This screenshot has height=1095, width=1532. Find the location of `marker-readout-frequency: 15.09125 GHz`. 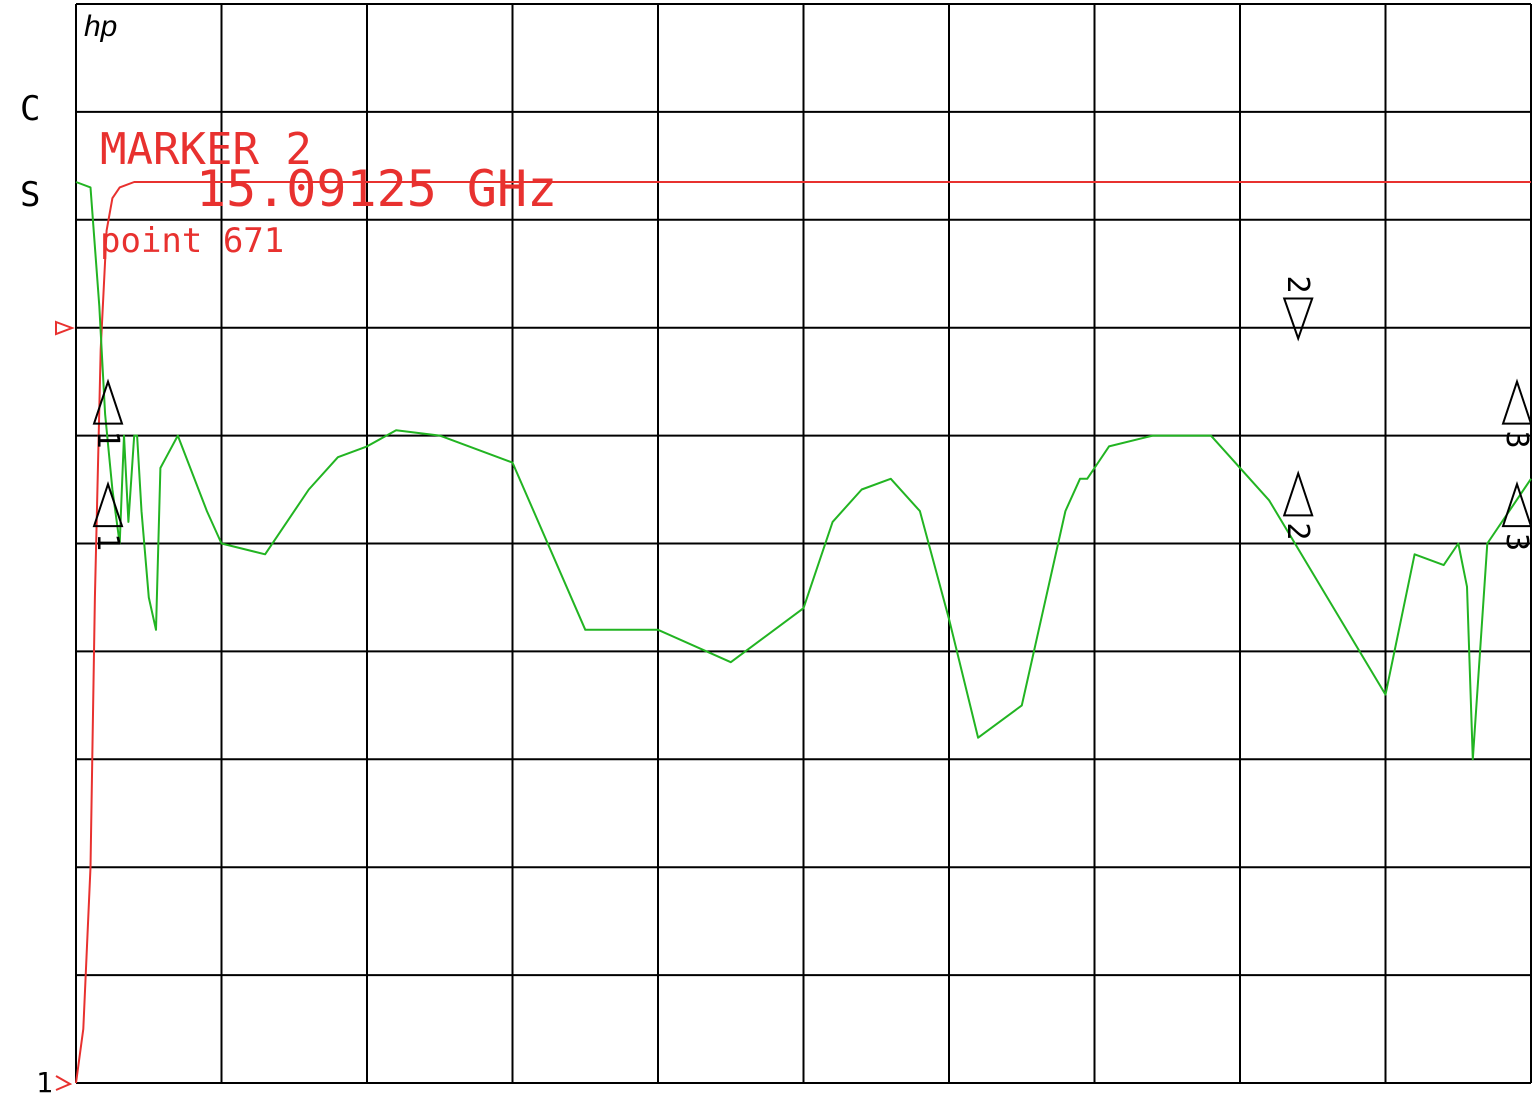

marker-readout-frequency: 15.09125 GHz is located at coordinates (376, 189).